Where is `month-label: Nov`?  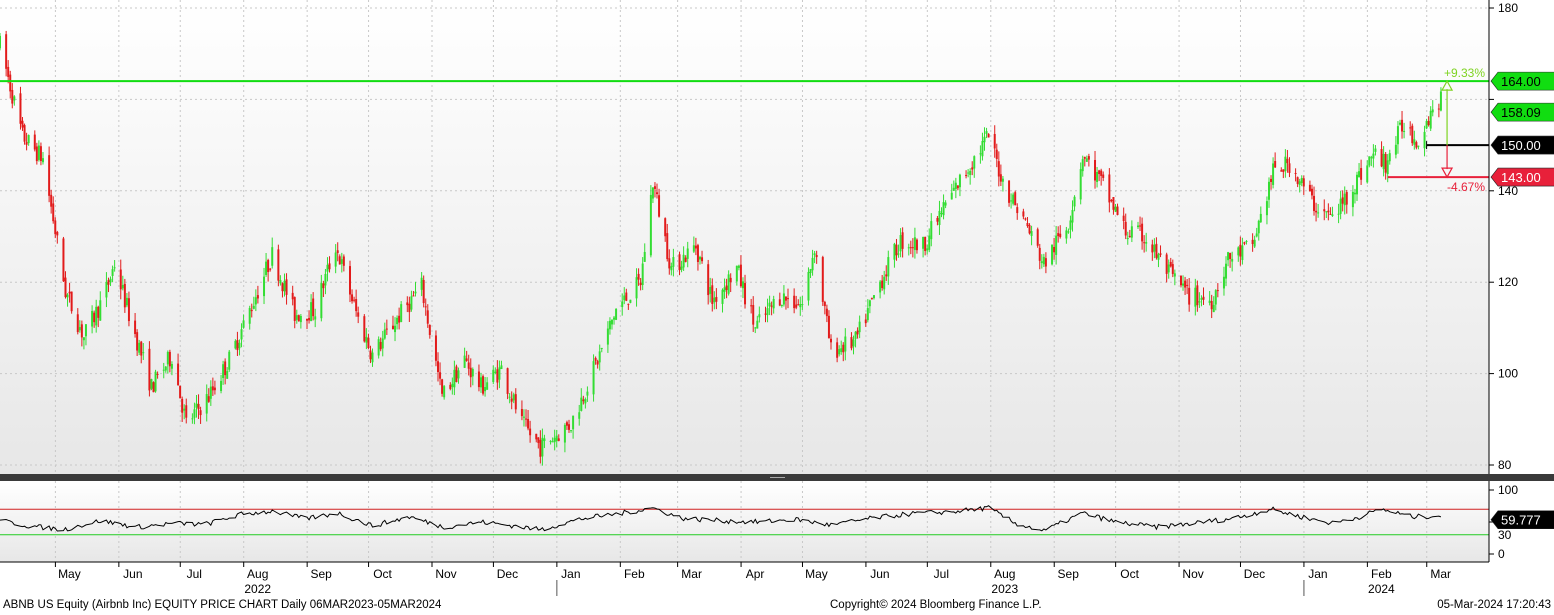
month-label: Nov is located at coordinates (1192, 574).